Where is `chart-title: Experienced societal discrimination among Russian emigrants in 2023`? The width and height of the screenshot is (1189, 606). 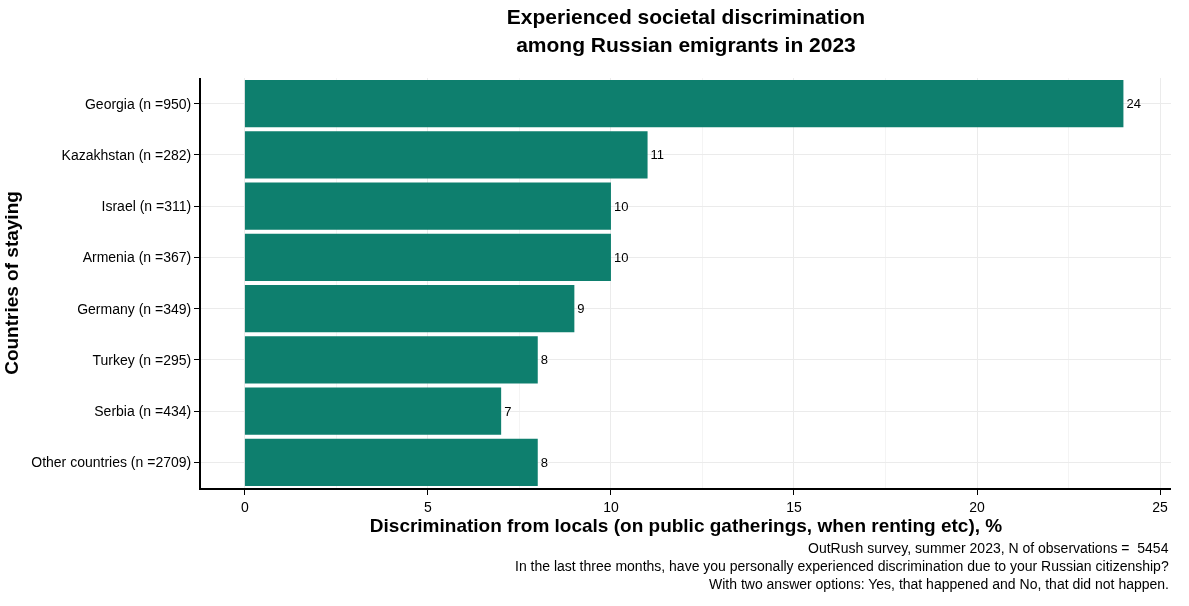
chart-title: Experienced societal discrimination among Russian emigrants in 2023 is located at coordinates (686, 30).